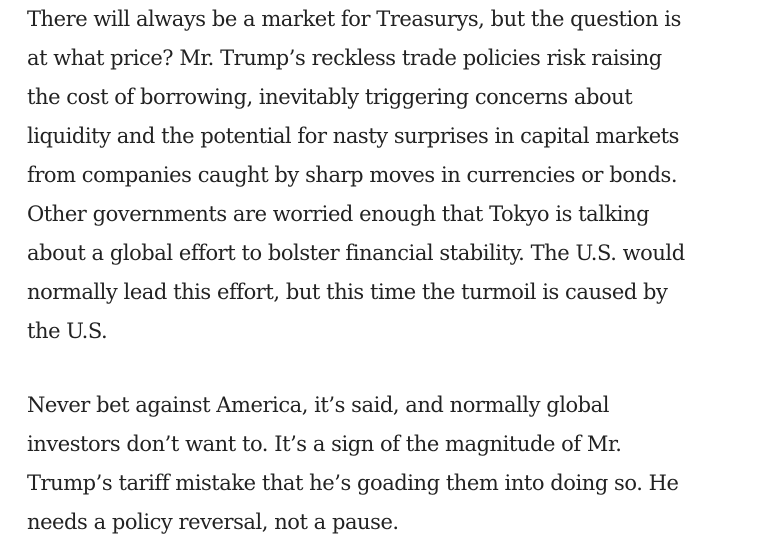  Describe the element at coordinates (213, 522) in the screenshot. I see `paragraph-line: needs a policy reversal, not a pause.` at that location.